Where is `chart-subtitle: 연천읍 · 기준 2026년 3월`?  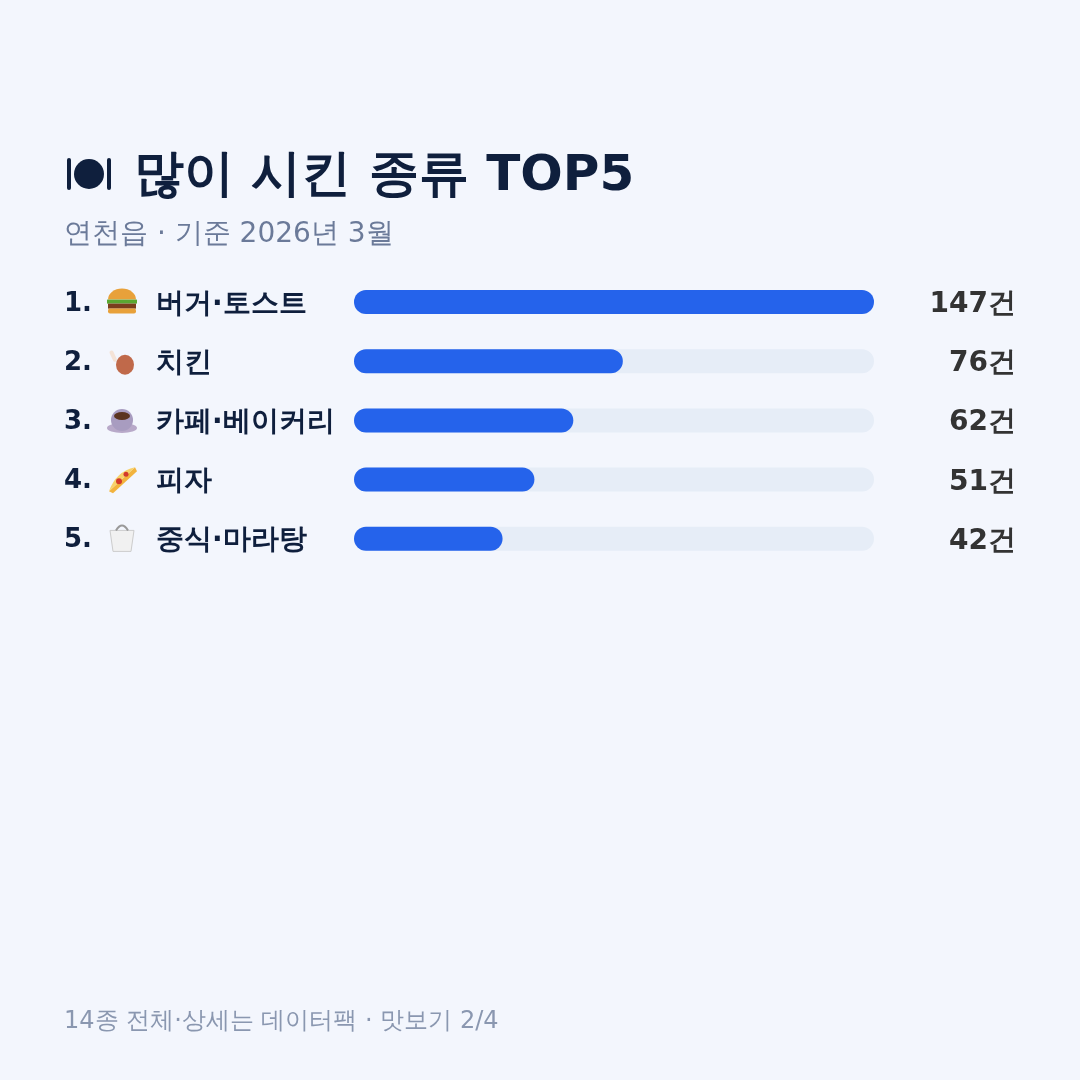 chart-subtitle: 연천읍 · 기준 2026년 3월 is located at coordinates (229, 233).